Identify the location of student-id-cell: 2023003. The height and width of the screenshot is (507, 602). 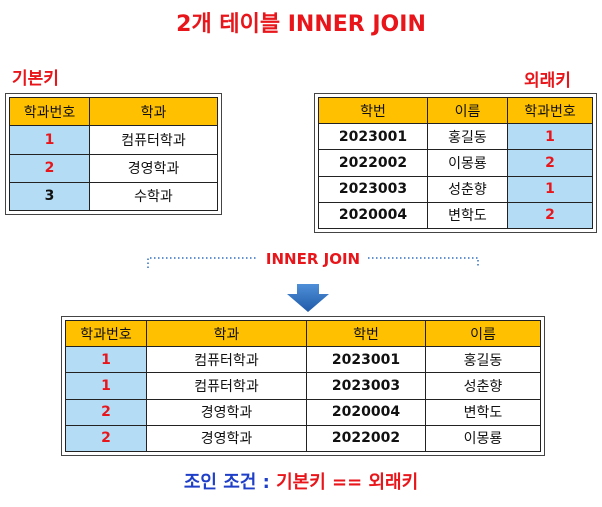
(373, 189).